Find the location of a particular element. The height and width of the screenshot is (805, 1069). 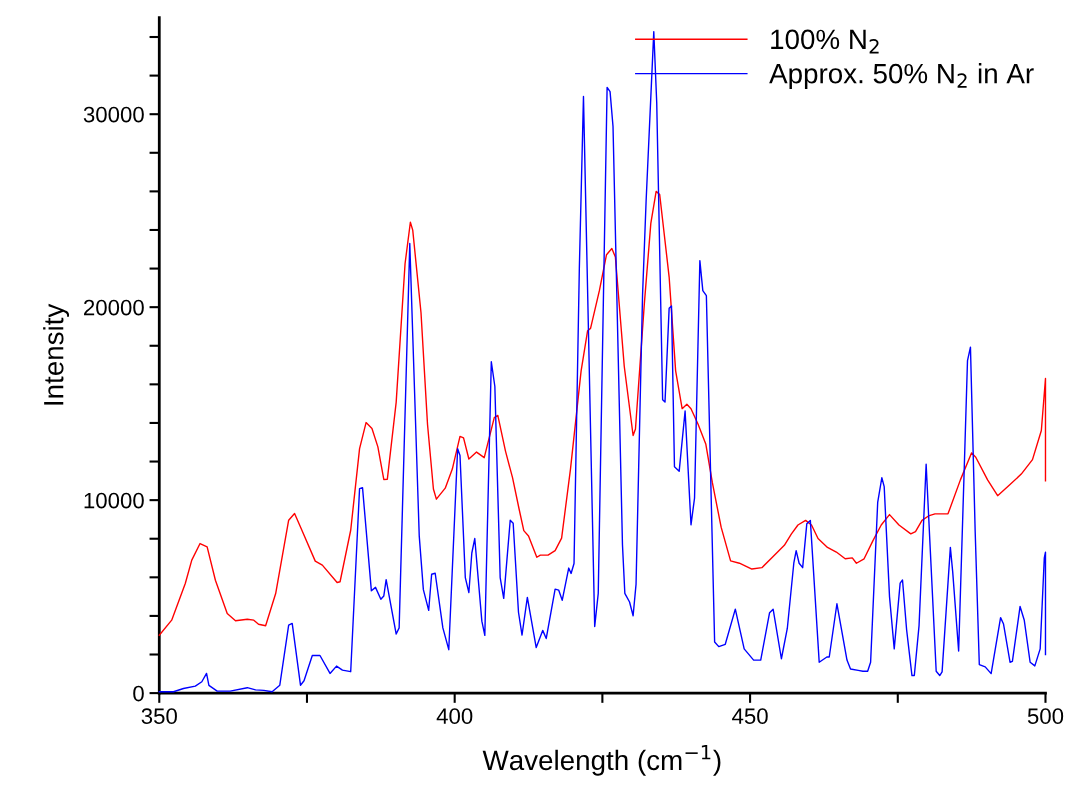

x-tick-label: 350 is located at coordinates (159, 716).